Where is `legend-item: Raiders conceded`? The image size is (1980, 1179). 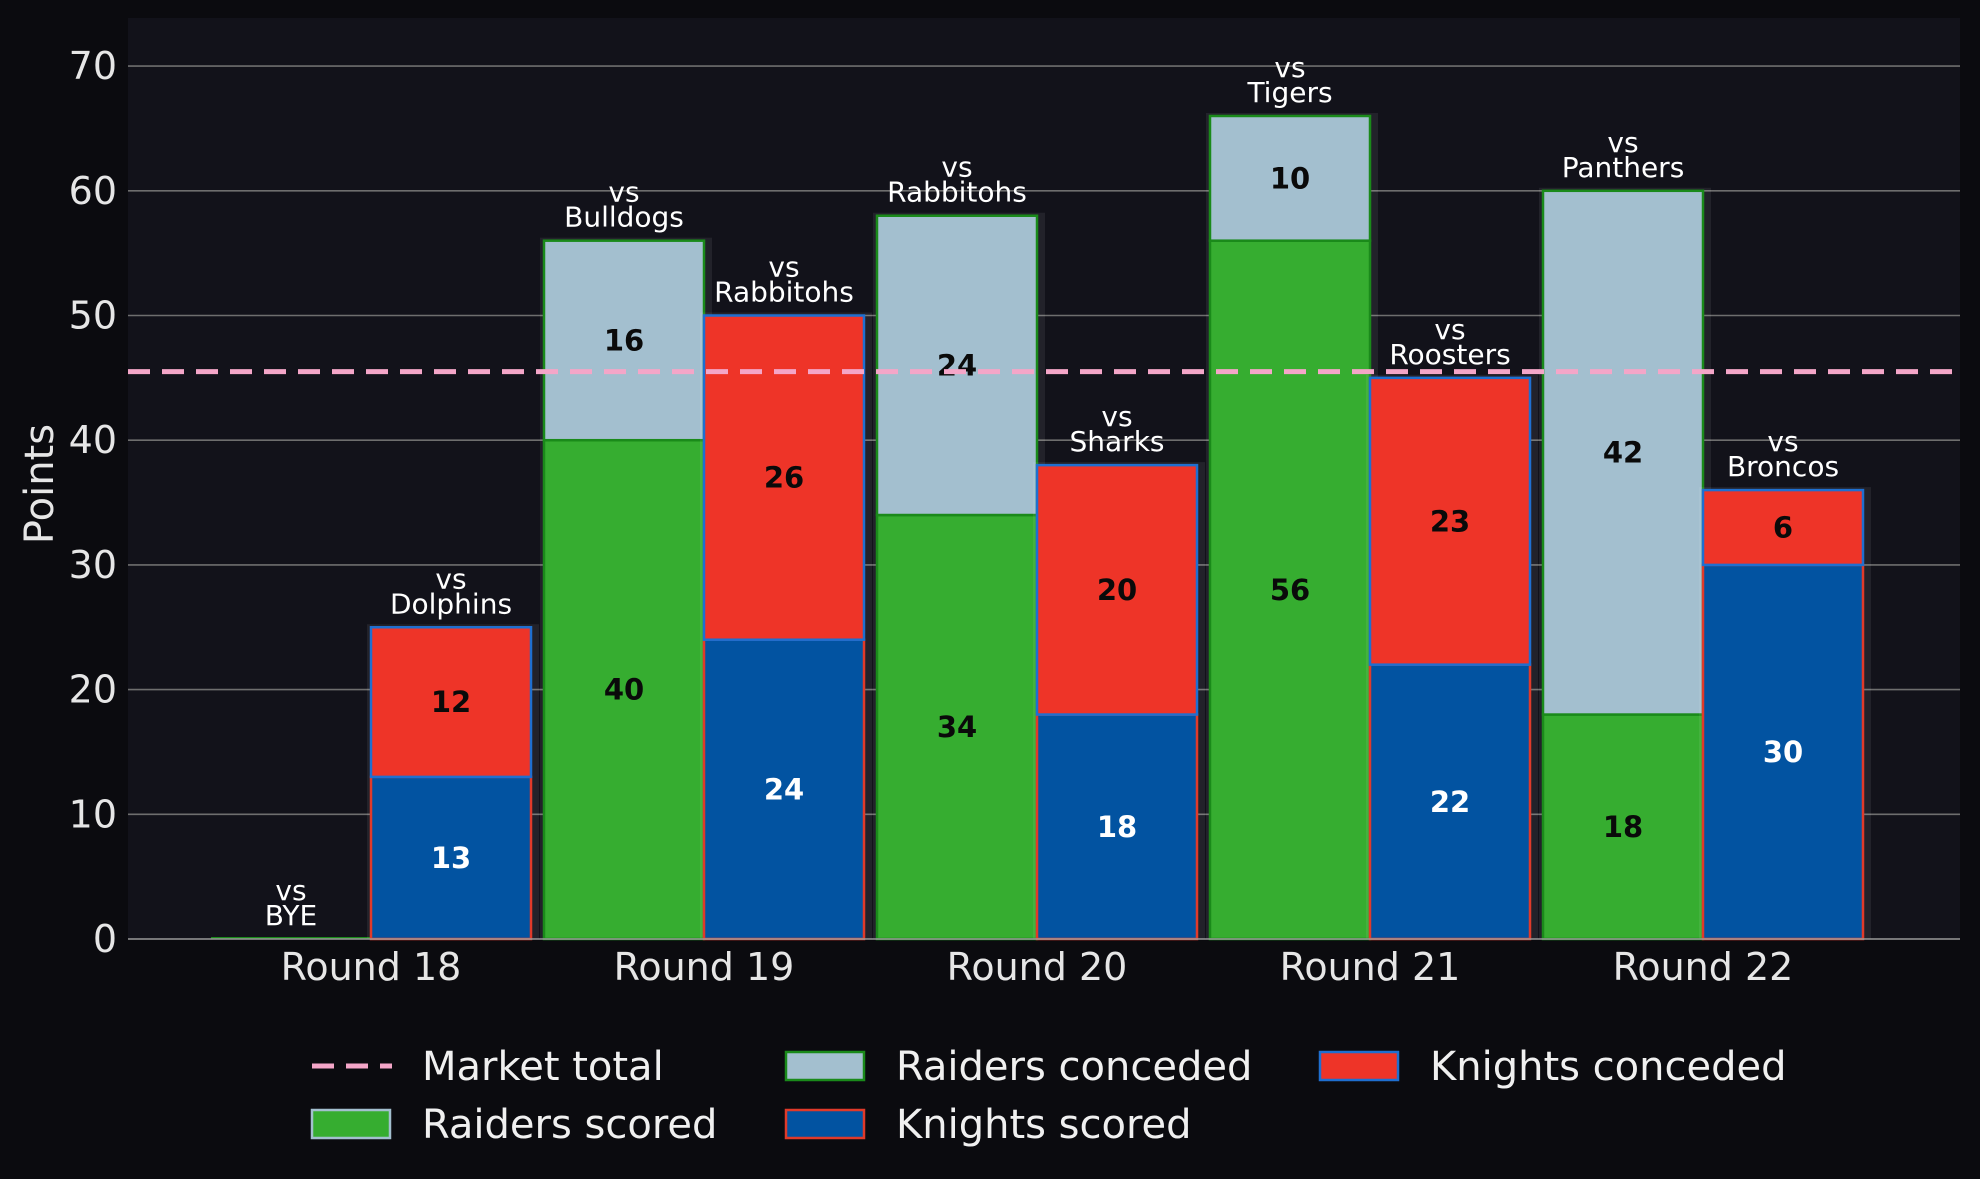
legend-item: Raiders conceded is located at coordinates (1018, 1067).